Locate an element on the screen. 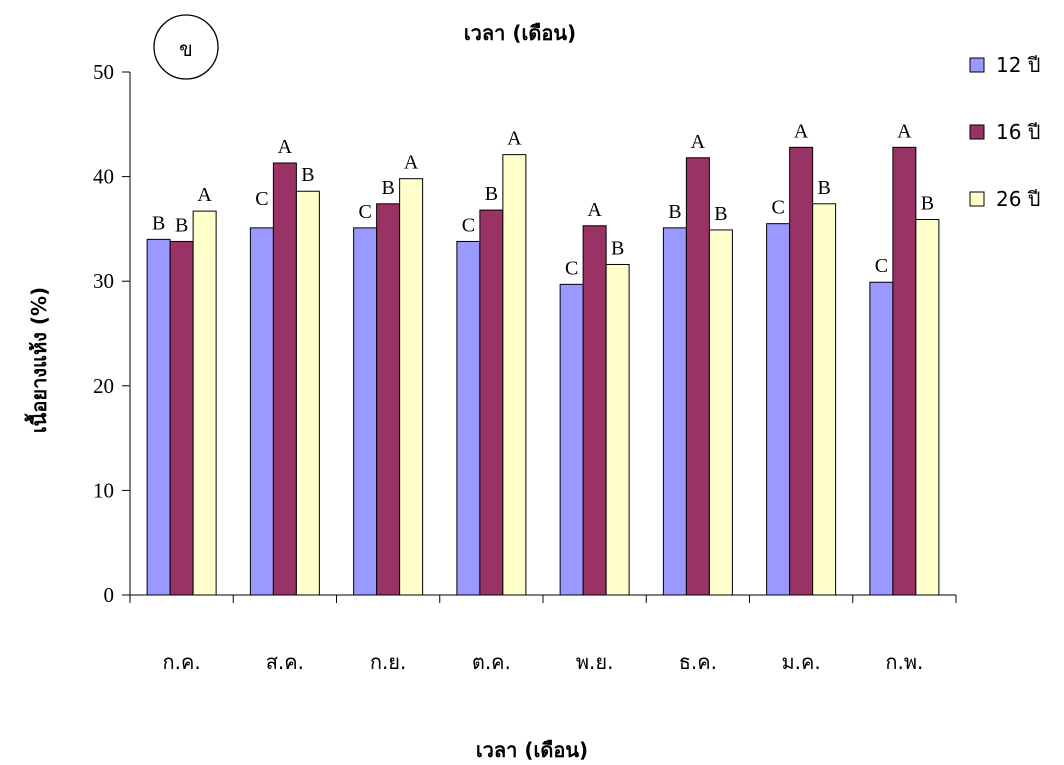 Image resolution: width=1064 pixels, height=765 pixels. panel-circle is located at coordinates (186, 47).